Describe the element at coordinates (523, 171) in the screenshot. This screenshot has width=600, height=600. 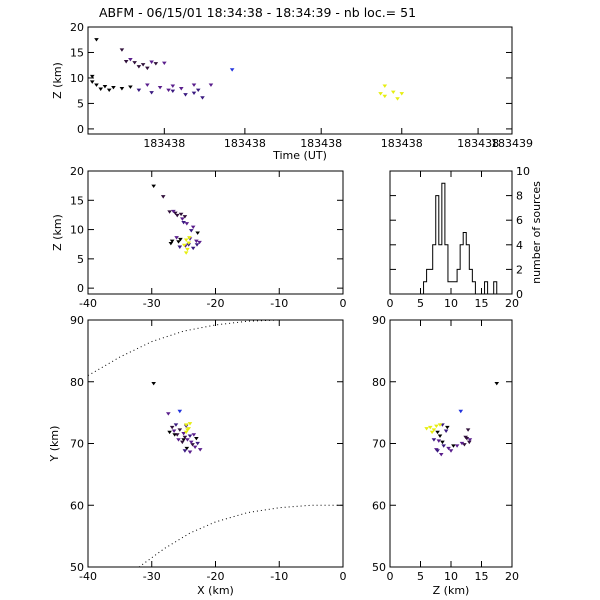
I see `z-histogram-ytick-label: 10` at that location.